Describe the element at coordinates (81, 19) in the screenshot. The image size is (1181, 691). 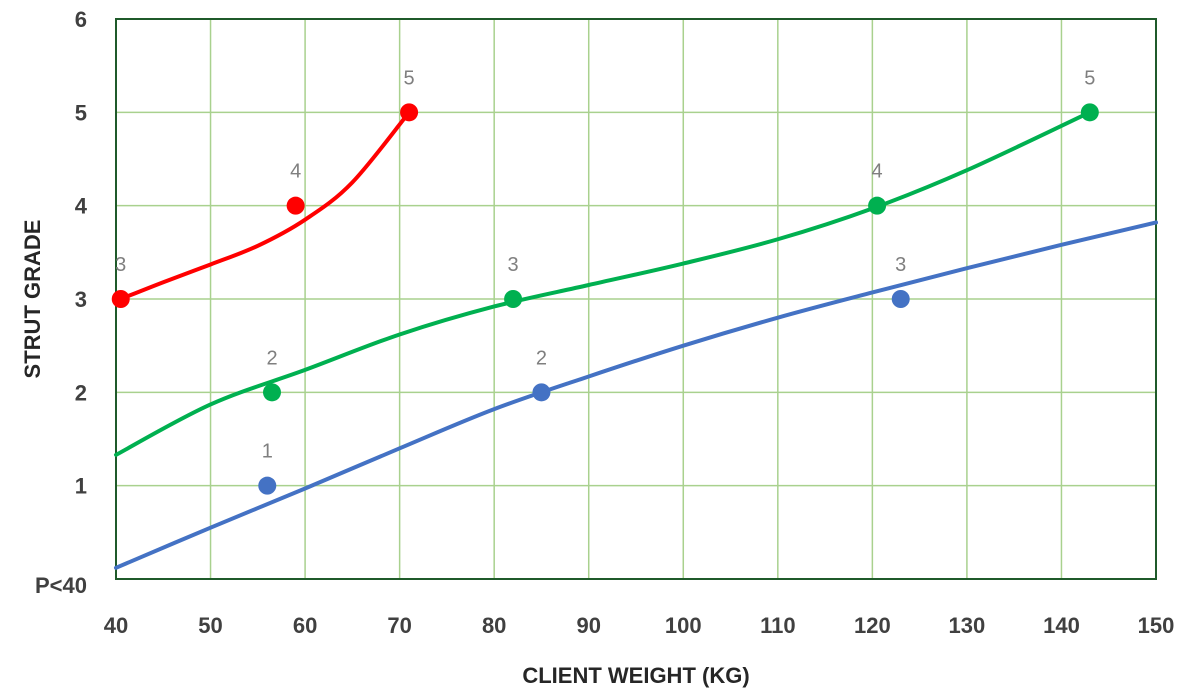
I see `y-tick-label: 6` at that location.